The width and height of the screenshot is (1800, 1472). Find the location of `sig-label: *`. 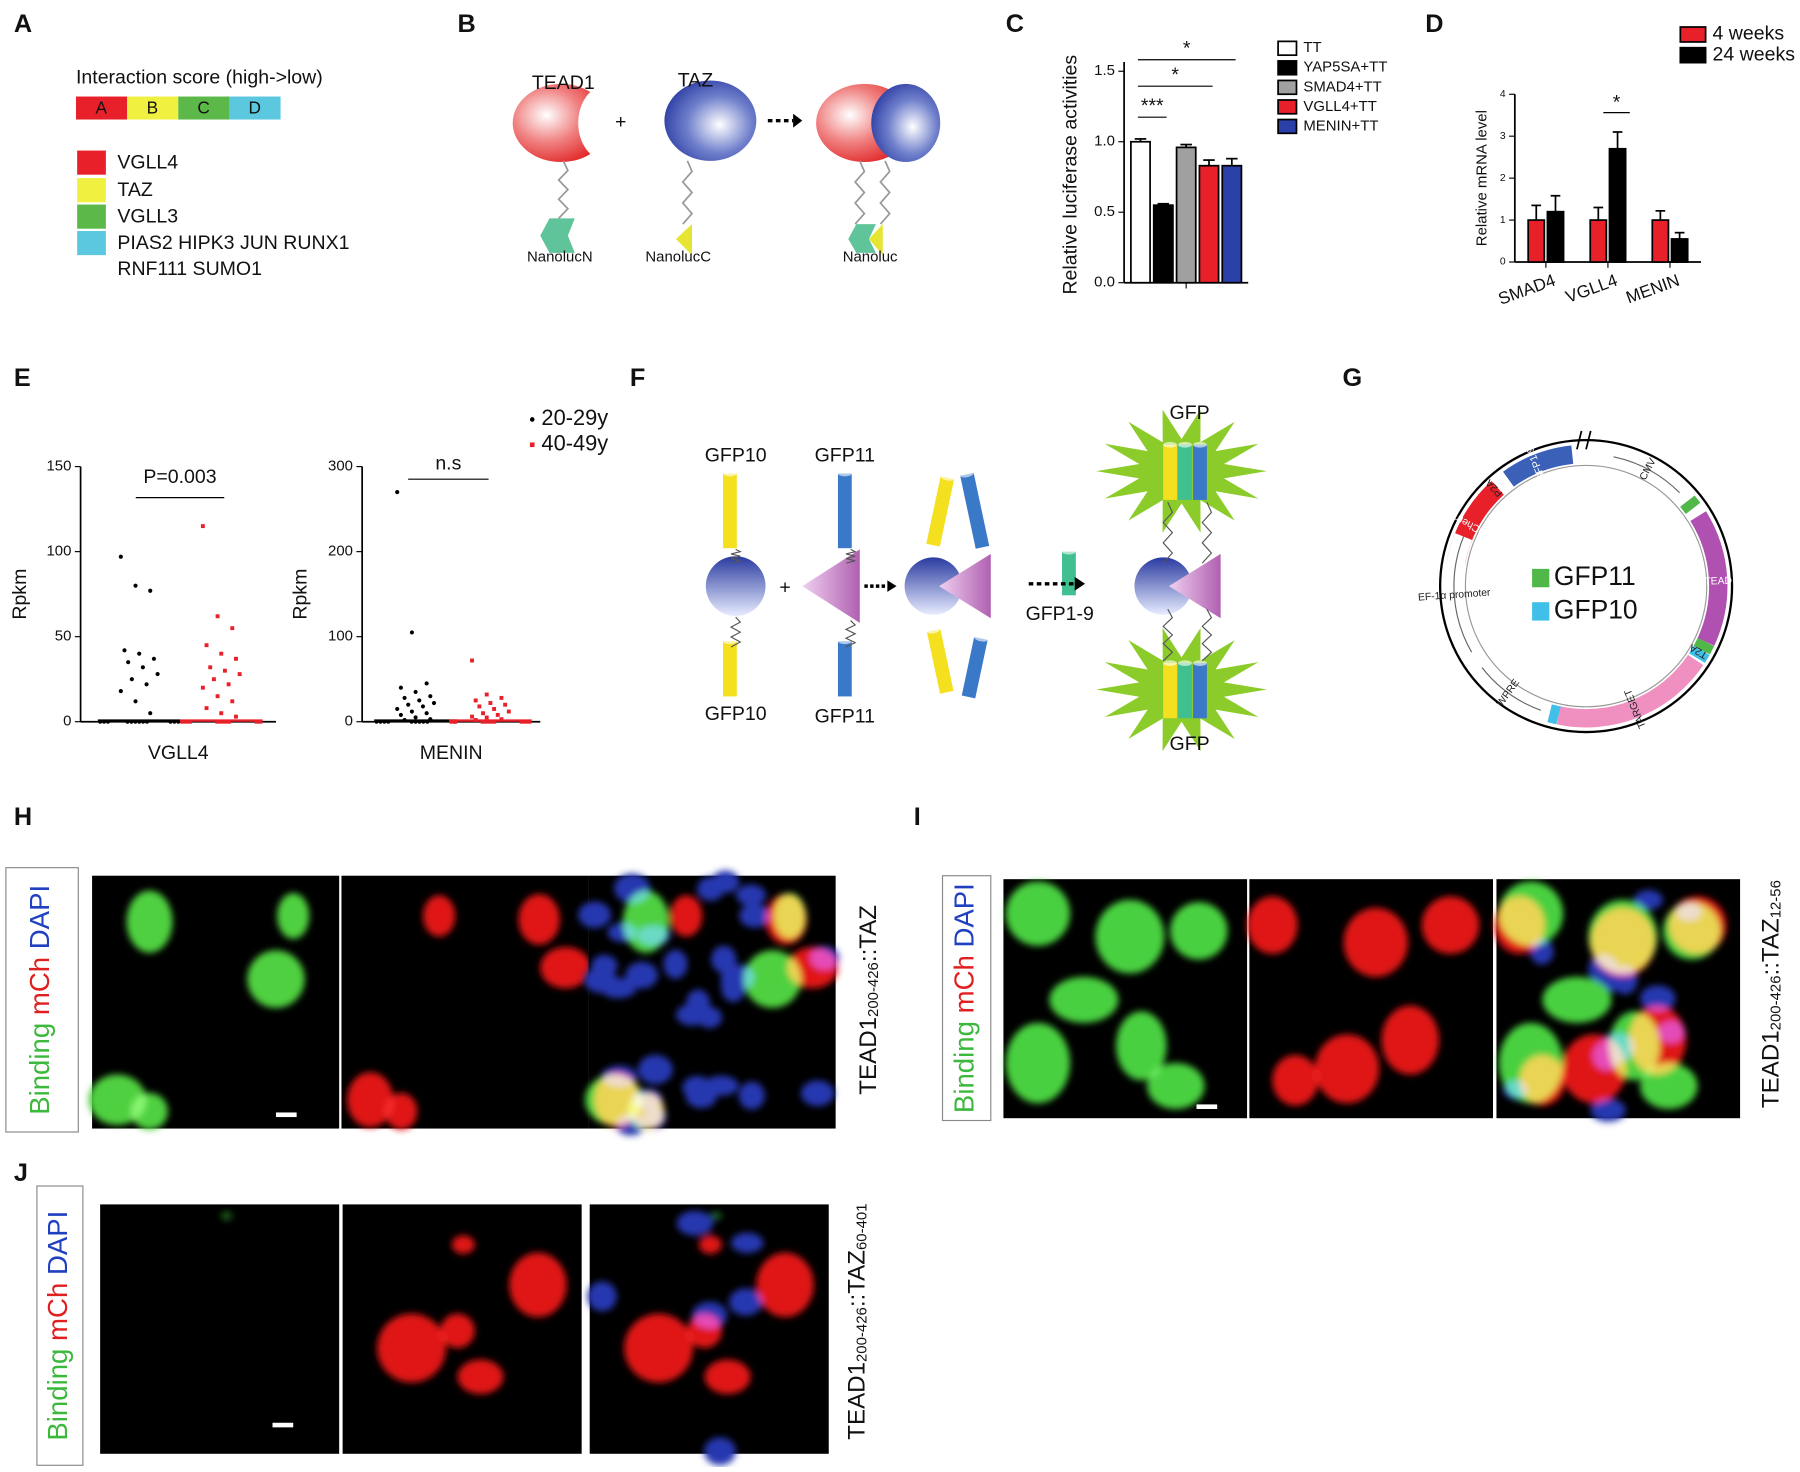

sig-label: * is located at coordinates (1175, 75).